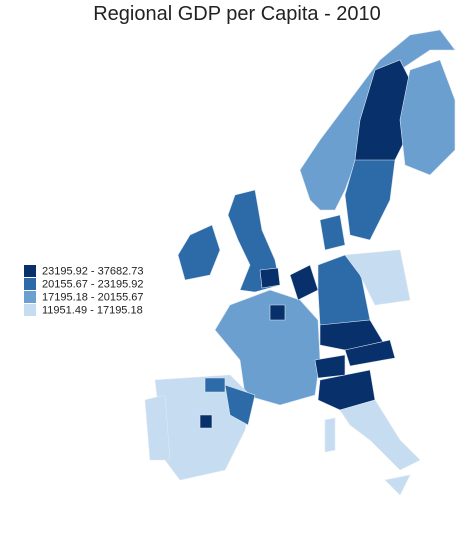 The height and width of the screenshot is (552, 474). I want to click on region-benelux, so click(304, 282).